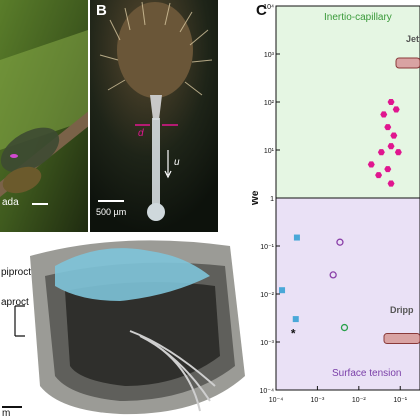  I want to click on panel-b-d-label: d, so click(141, 133).